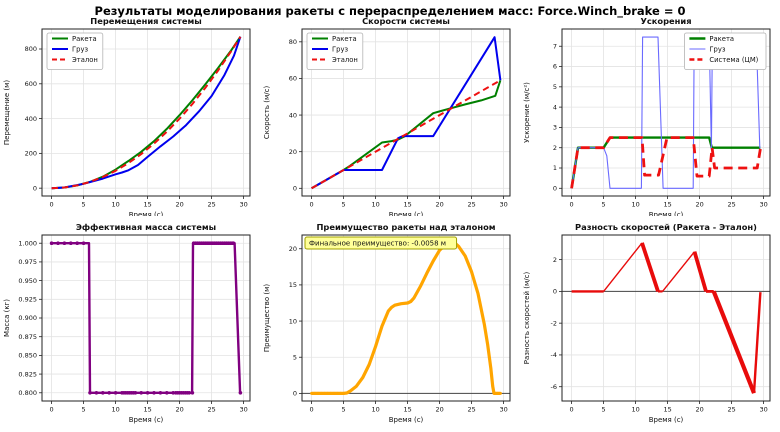  I want to click on tick-label-y: 5, so click(555, 87).